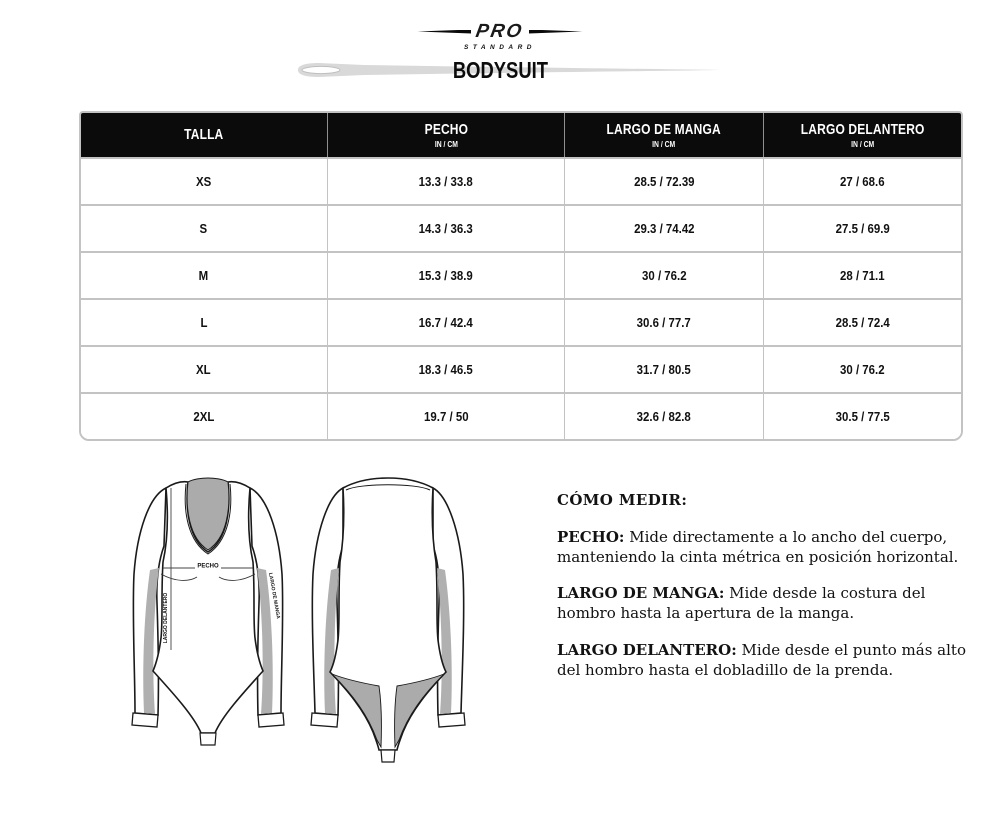 The image size is (1000, 813). Describe the element at coordinates (664, 181) in the screenshot. I see `size-cell: 28.5 / 72.39` at that location.